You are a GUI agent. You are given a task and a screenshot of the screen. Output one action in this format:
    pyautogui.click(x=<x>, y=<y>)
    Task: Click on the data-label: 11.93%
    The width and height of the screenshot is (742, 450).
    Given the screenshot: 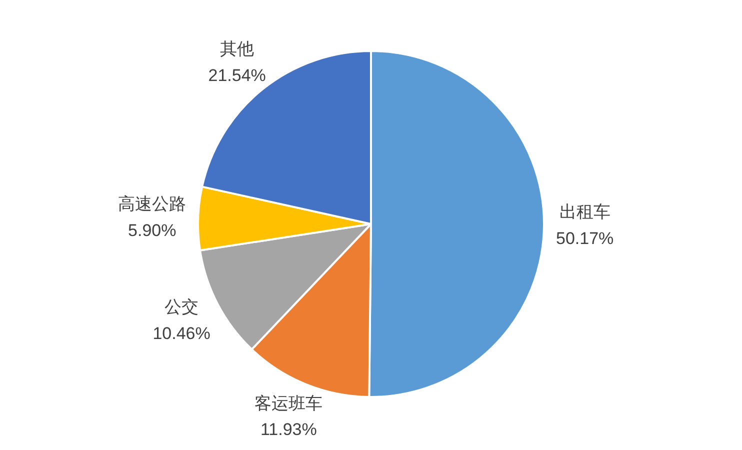 What is the action you would take?
    pyautogui.click(x=288, y=430)
    